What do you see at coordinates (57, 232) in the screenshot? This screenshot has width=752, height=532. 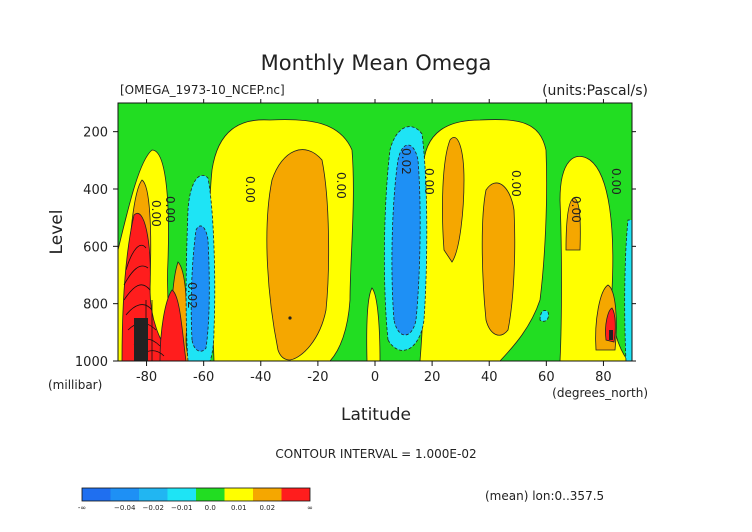 I see `y-axis-title: Level` at bounding box center [57, 232].